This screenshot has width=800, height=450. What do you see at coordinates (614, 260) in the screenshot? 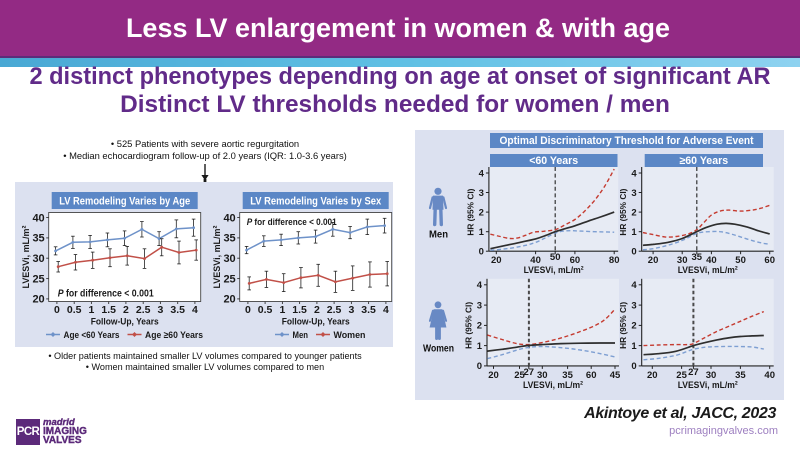
I see `svg-text: 80` at bounding box center [614, 260].